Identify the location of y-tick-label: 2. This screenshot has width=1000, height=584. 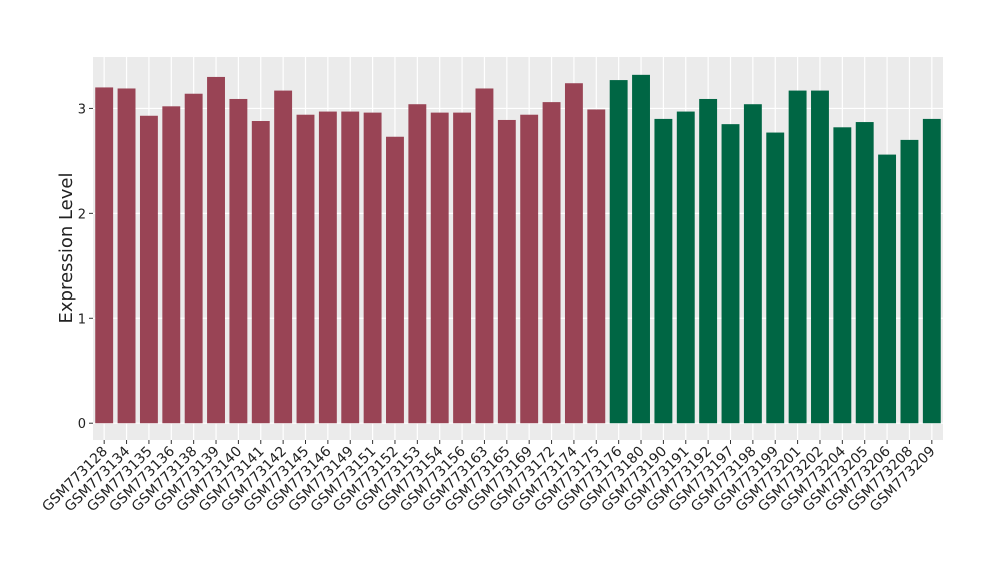
(82, 214).